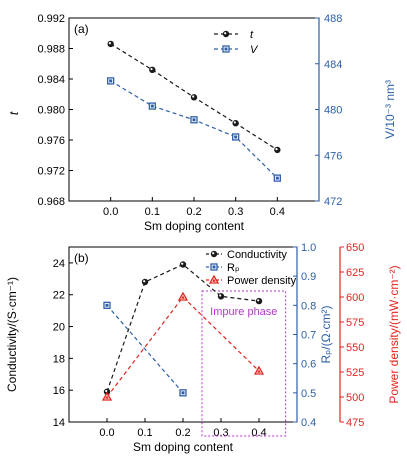  What do you see at coordinates (333, 19) in the screenshot?
I see `right-tick-label: 488` at bounding box center [333, 19].